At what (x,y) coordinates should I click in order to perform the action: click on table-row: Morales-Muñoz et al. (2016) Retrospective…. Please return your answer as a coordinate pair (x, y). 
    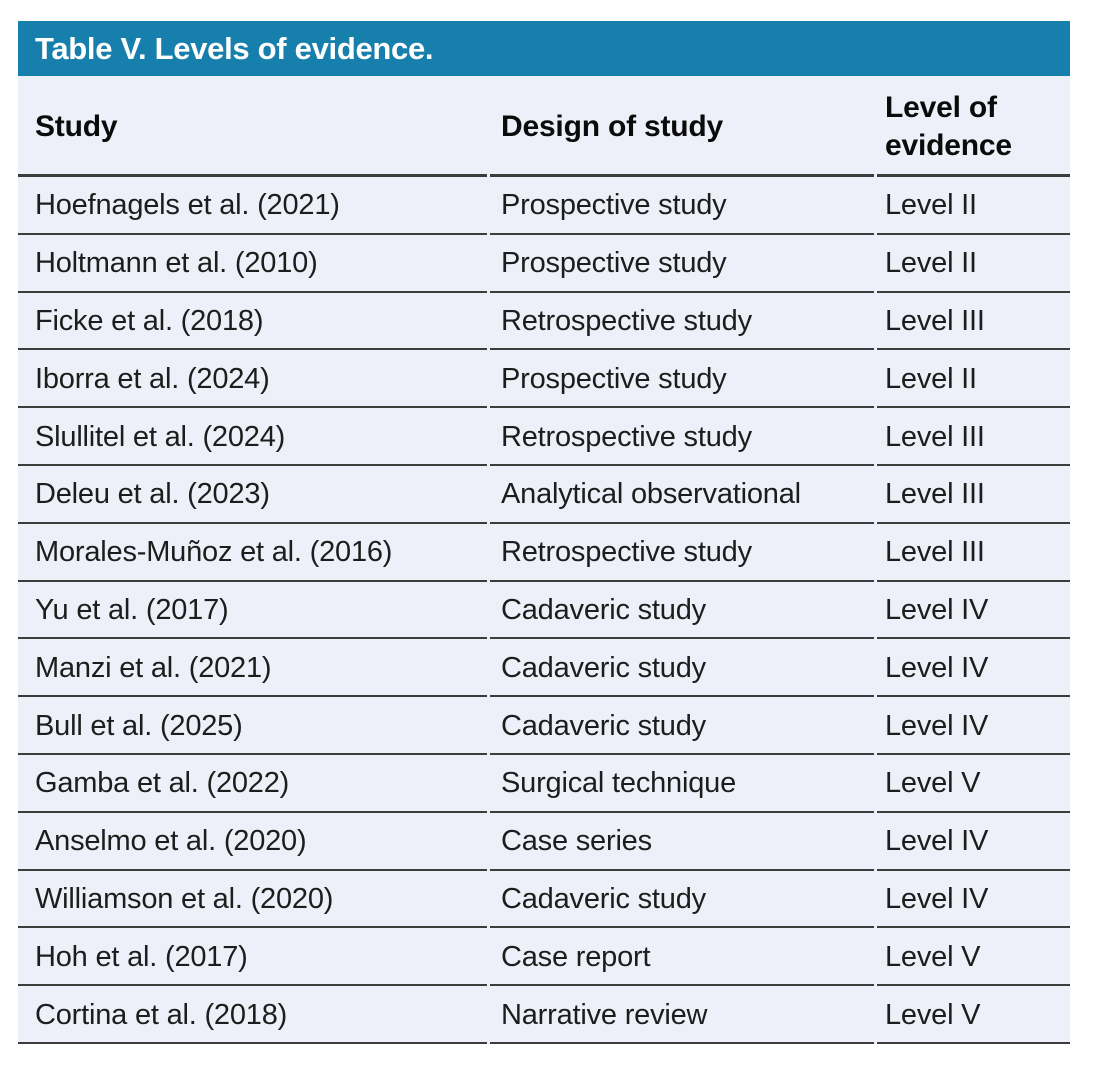
    Looking at the image, I should click on (544, 552).